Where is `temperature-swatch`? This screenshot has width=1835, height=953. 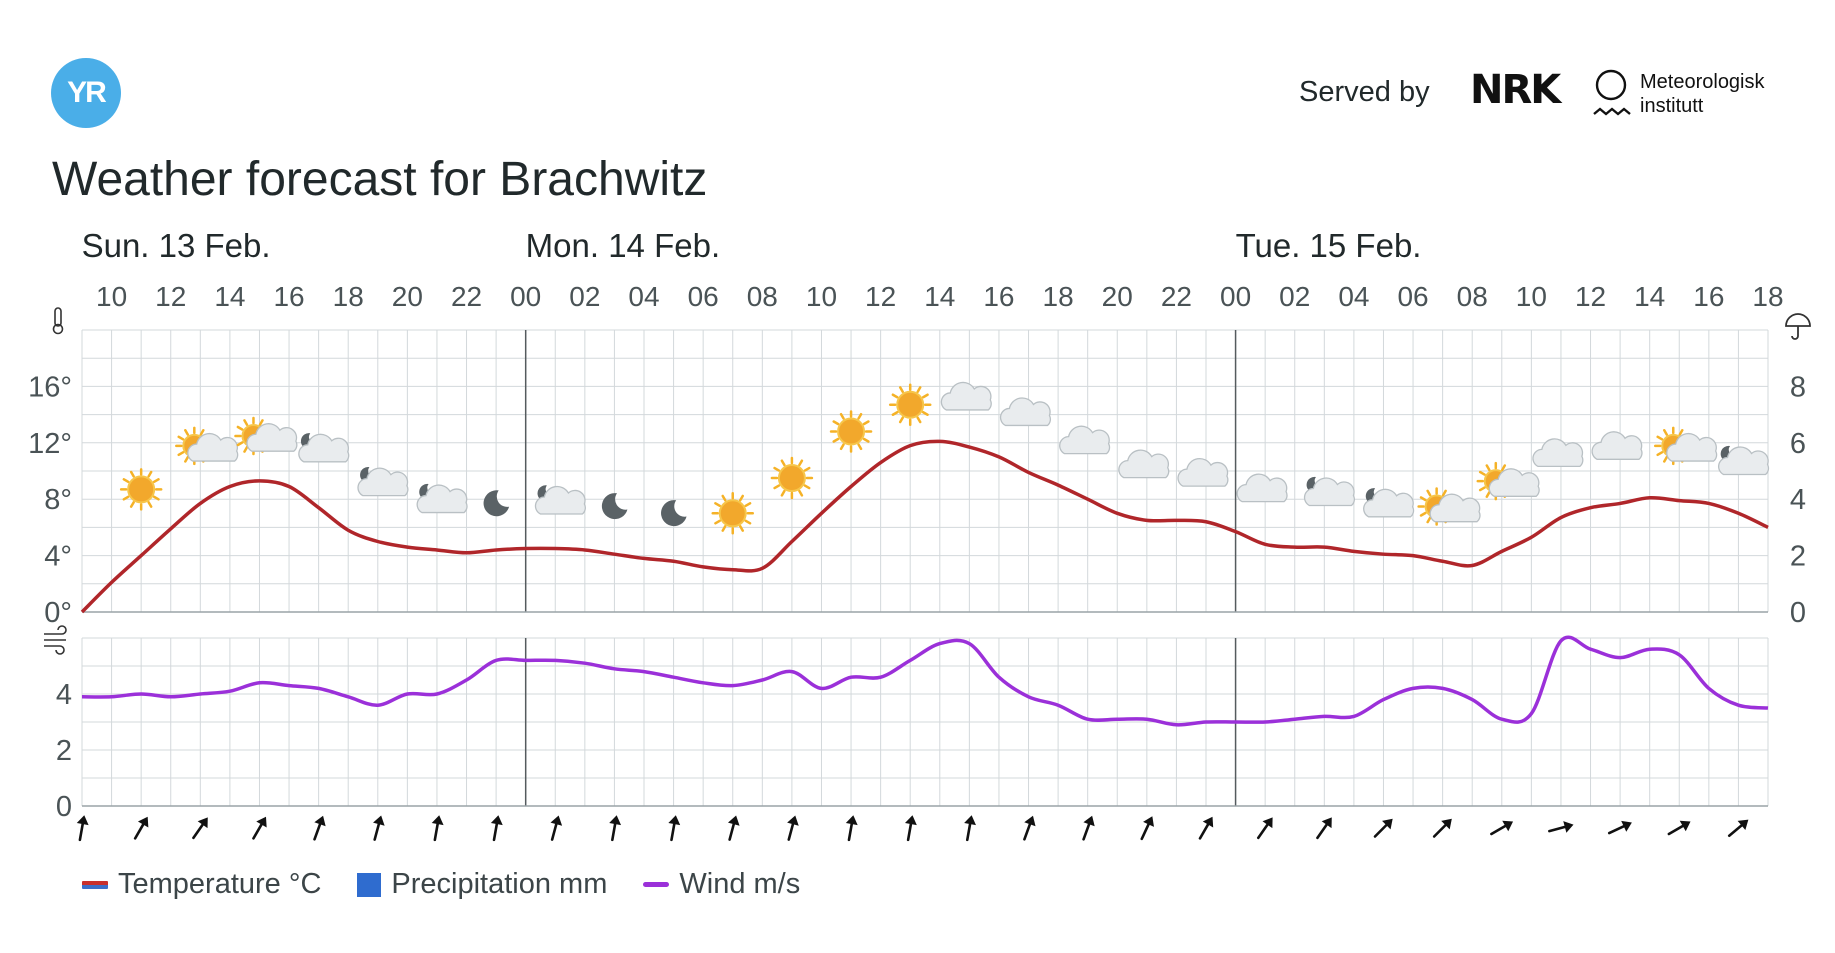
temperature-swatch is located at coordinates (95, 884).